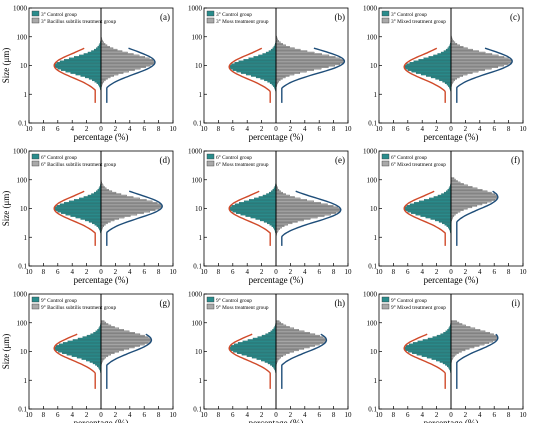 The height and width of the screenshot is (423, 550). Describe the element at coordinates (195, 152) in the screenshot. I see `y-tick-label: 1000` at that location.